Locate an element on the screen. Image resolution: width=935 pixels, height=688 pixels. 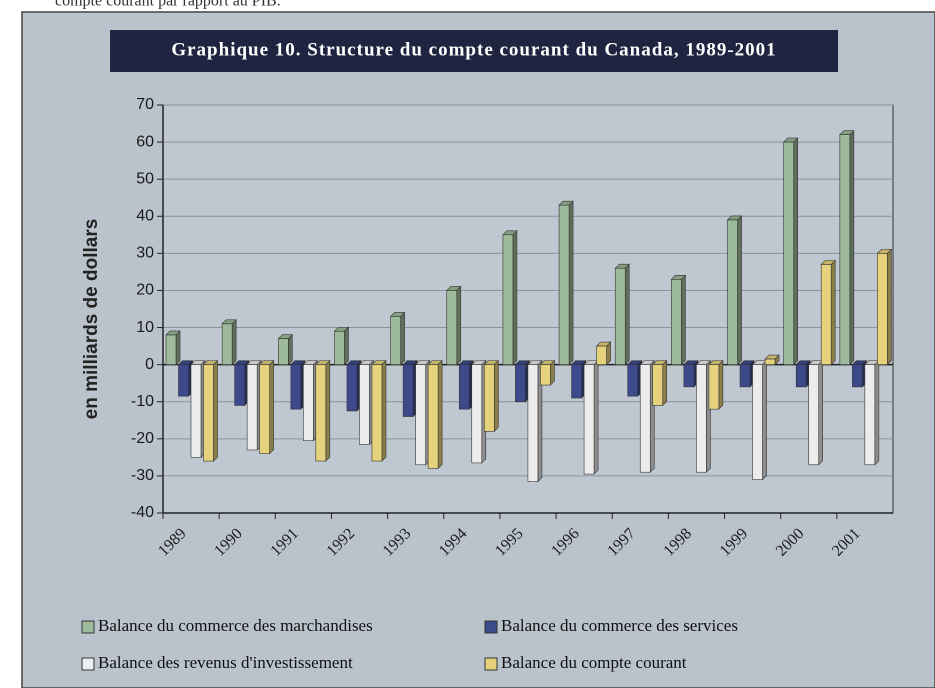
y-tick-label: 20 is located at coordinates (145, 290).